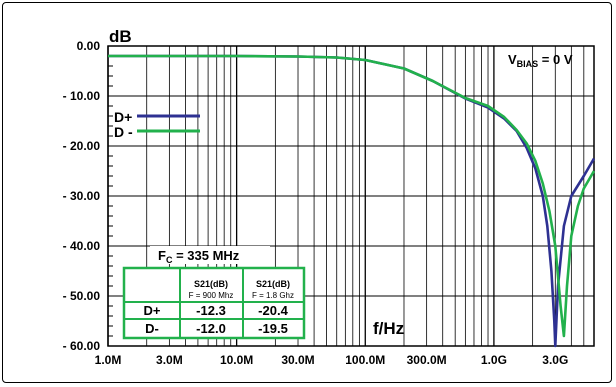 The height and width of the screenshot is (387, 616). I want to click on legend: D+ D -, so click(157, 124).